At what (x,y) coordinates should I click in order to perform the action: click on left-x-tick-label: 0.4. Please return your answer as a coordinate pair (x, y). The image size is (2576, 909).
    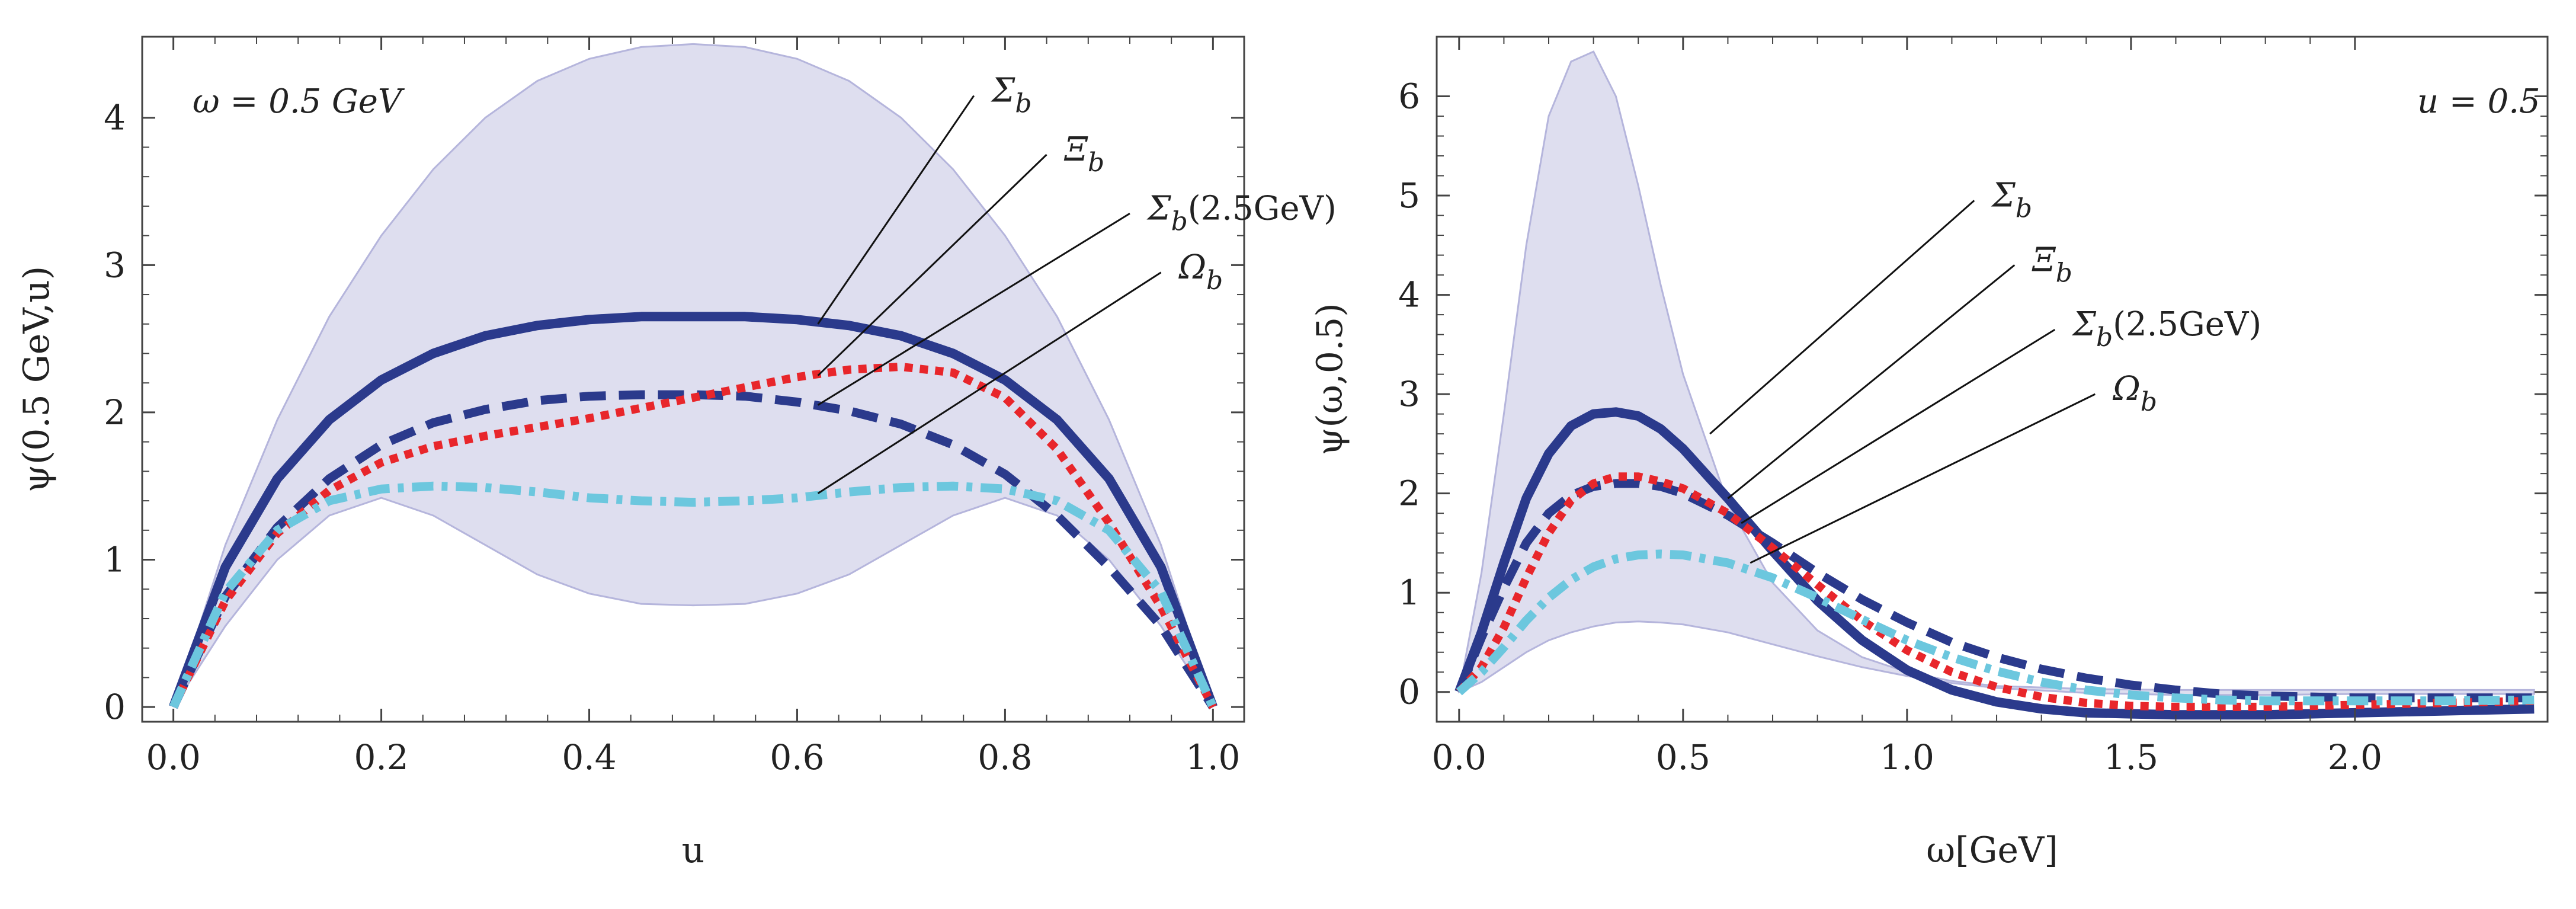
    Looking at the image, I should click on (589, 757).